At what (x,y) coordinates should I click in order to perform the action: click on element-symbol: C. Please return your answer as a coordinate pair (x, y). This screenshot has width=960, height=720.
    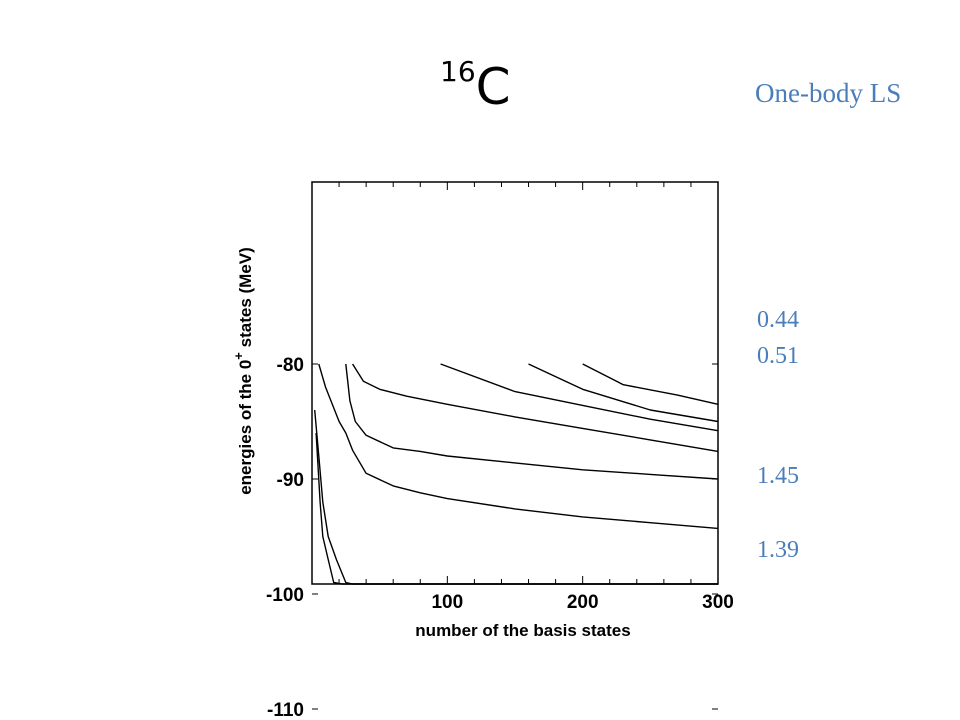
    Looking at the image, I should click on (493, 87).